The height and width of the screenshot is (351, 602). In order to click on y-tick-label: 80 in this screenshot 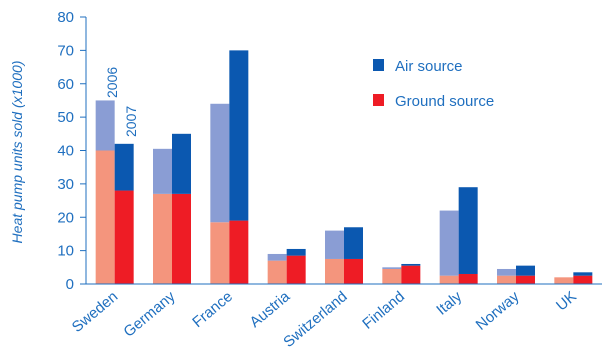, I will do `click(65, 17)`.